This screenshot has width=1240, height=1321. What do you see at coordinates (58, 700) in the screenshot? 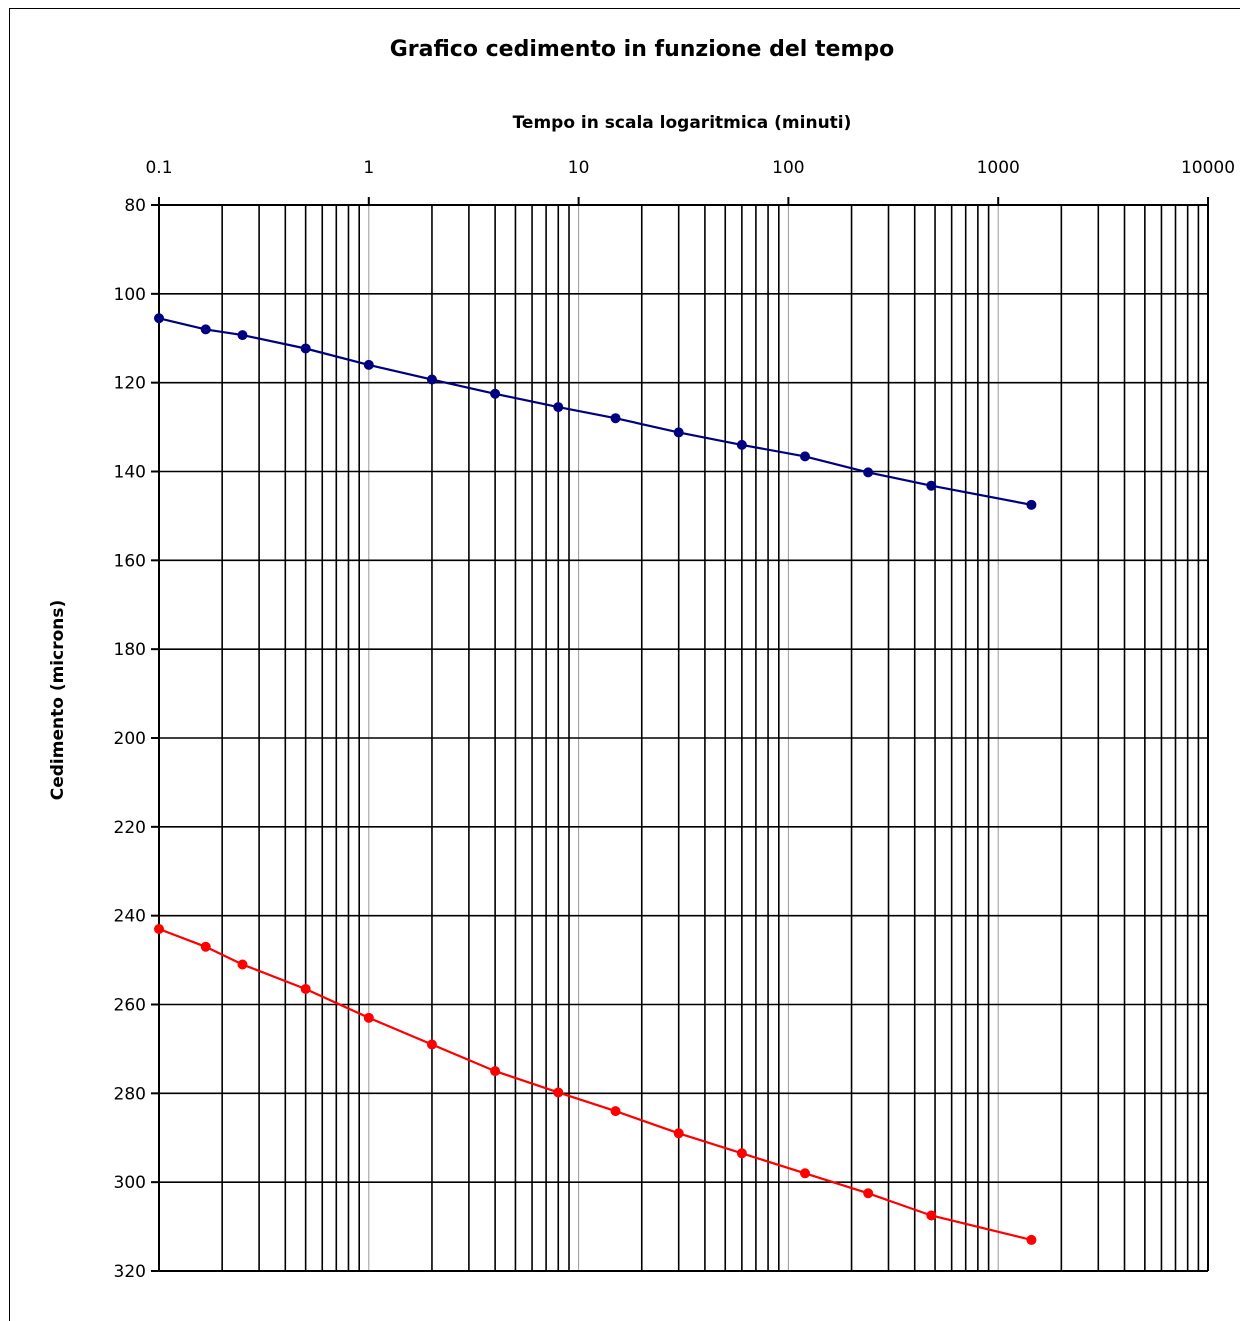
I see `y-axis-label: Cedimento (microns)` at bounding box center [58, 700].